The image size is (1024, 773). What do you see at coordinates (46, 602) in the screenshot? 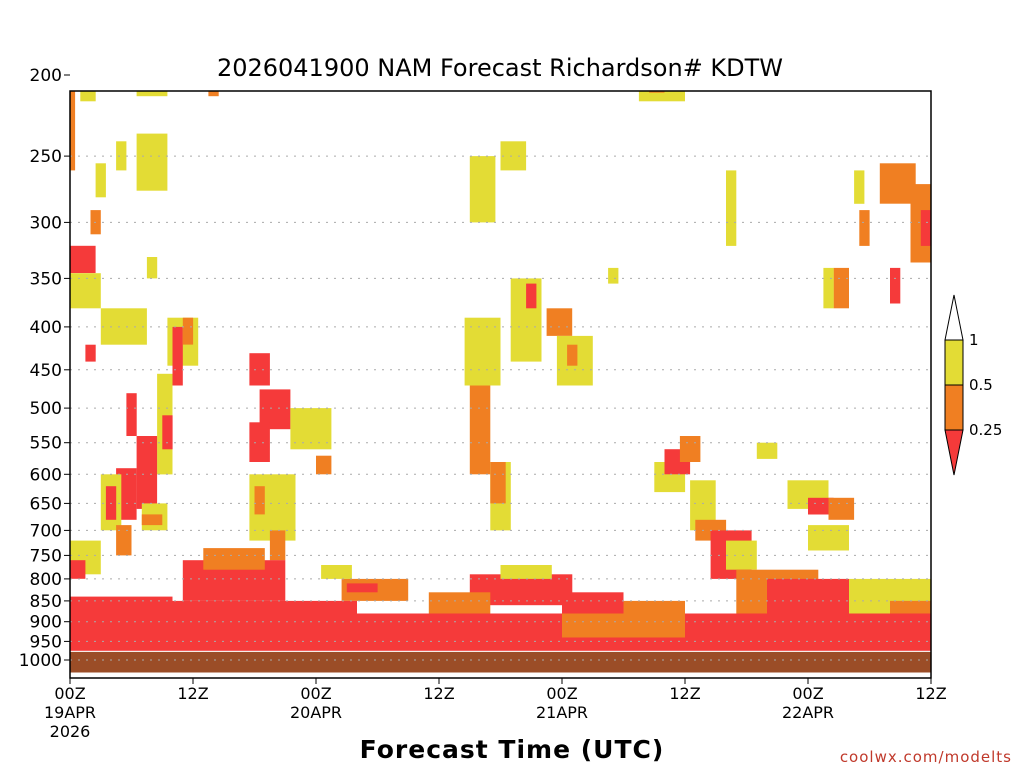
I see `y-tick-label: 850` at bounding box center [46, 602].